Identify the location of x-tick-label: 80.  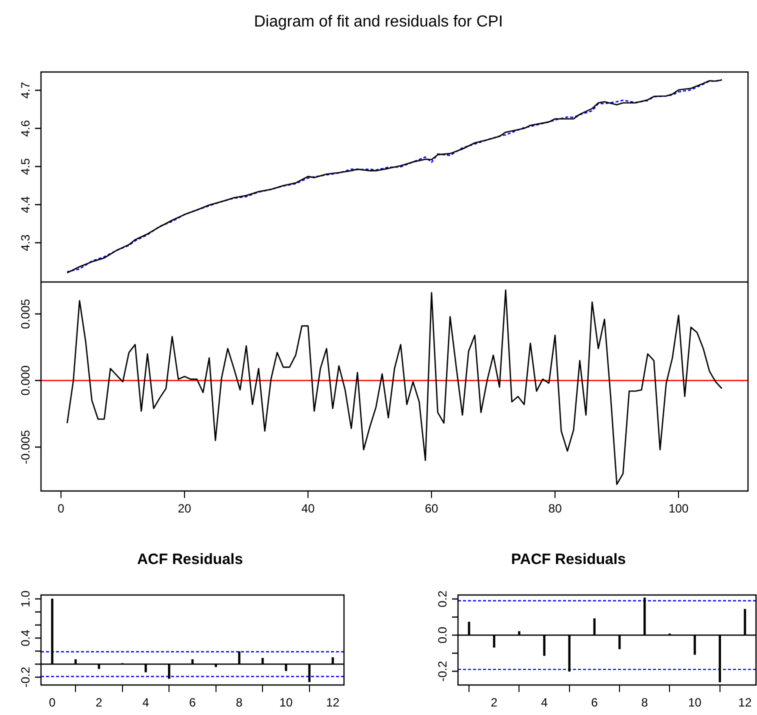
(555, 509).